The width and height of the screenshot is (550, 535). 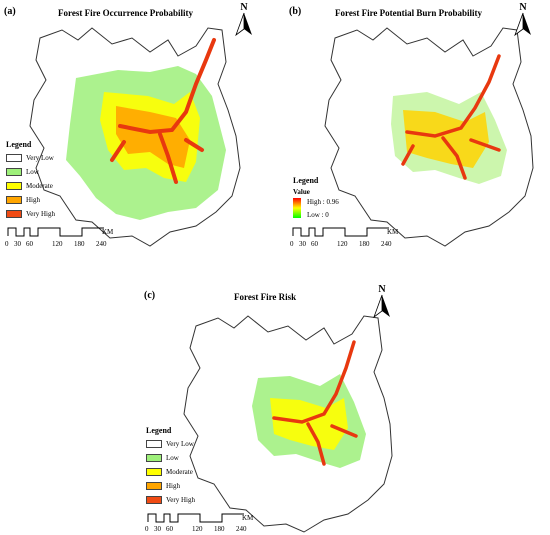 I want to click on map-title: Forest Fire Risk, so click(x=265, y=297).